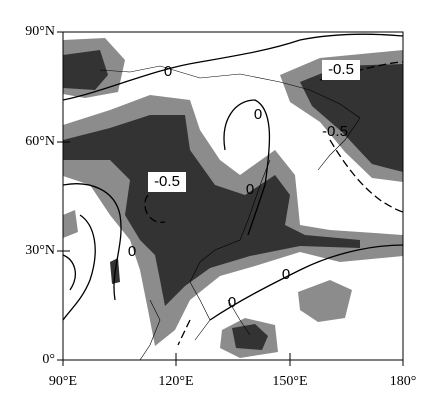 The height and width of the screenshot is (406, 442). What do you see at coordinates (63, 381) in the screenshot?
I see `lon-label: 90°E` at bounding box center [63, 381].